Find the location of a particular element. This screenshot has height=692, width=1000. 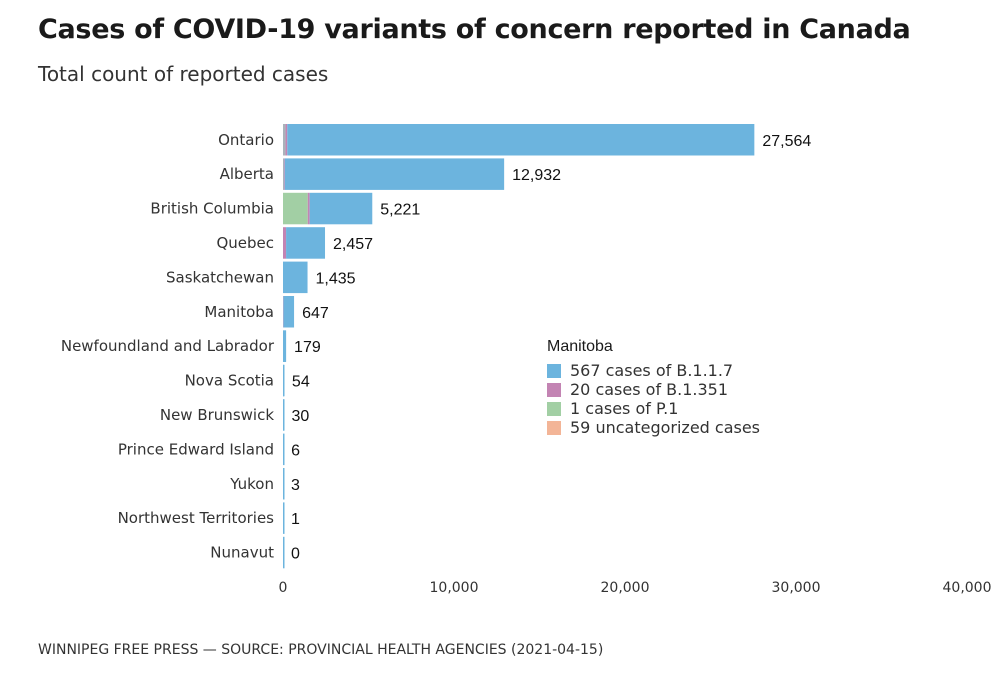

category-label: Nunavut is located at coordinates (242, 553).